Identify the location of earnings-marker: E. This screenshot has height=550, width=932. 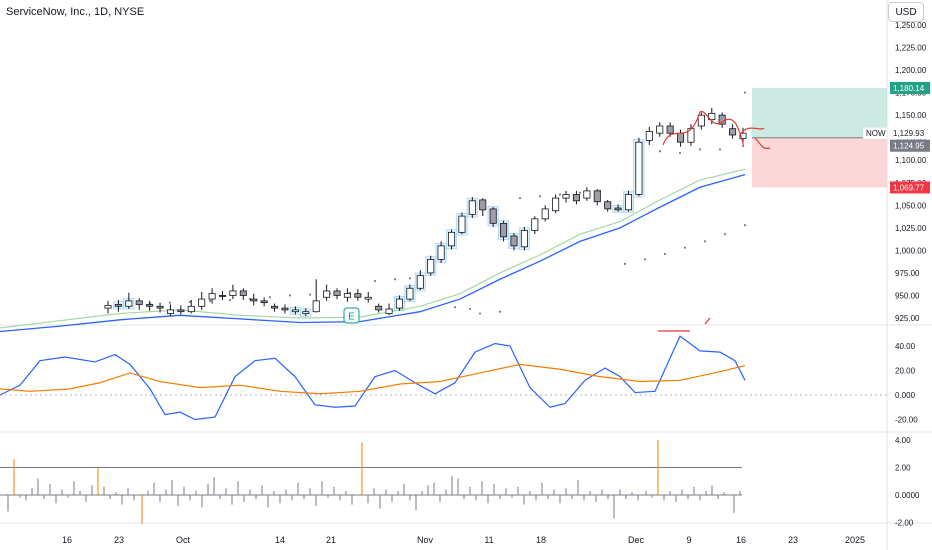
(351, 315).